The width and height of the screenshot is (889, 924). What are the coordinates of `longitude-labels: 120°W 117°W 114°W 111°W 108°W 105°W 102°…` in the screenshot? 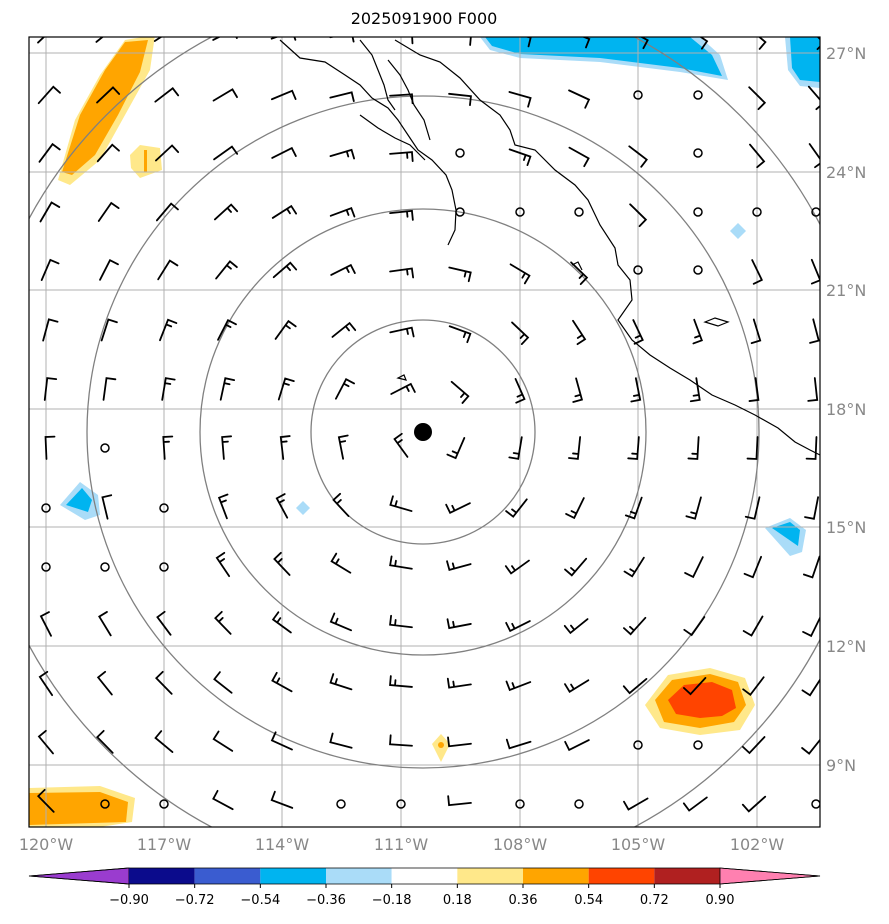 It's located at (402, 844).